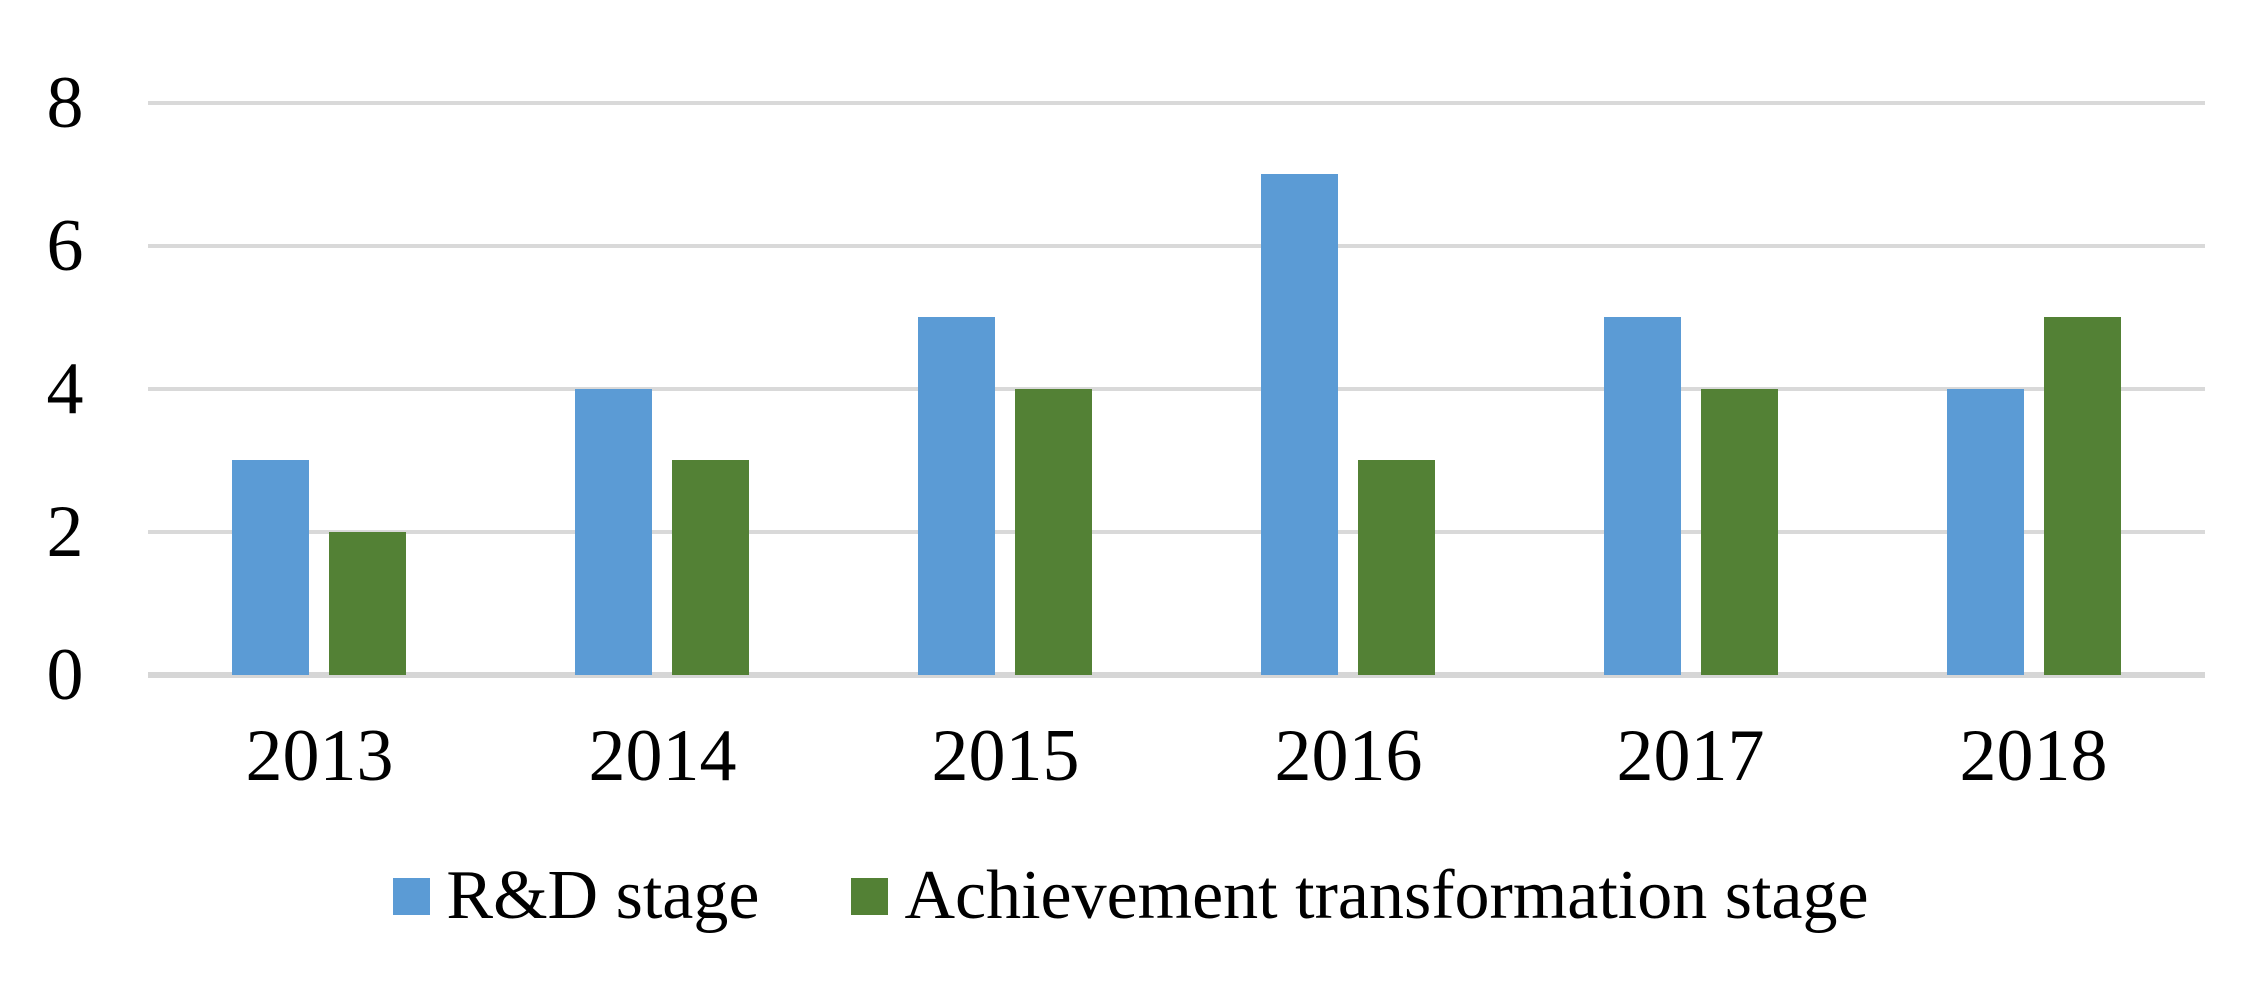 This screenshot has height=987, width=2262. Describe the element at coordinates (1005, 756) in the screenshot. I see `x-tick-label: 2015` at that location.